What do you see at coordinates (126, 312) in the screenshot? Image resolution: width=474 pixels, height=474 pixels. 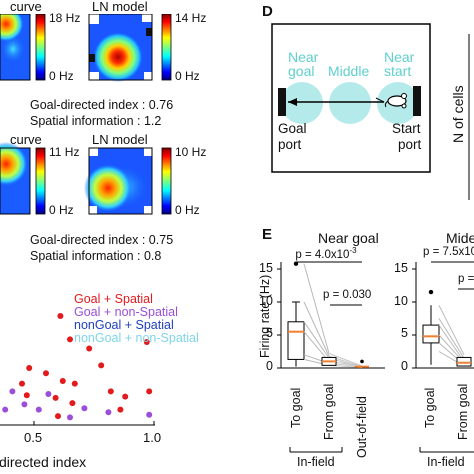 I see `legend-goal-nonspatial: Goal + non-Spatial` at bounding box center [126, 312].